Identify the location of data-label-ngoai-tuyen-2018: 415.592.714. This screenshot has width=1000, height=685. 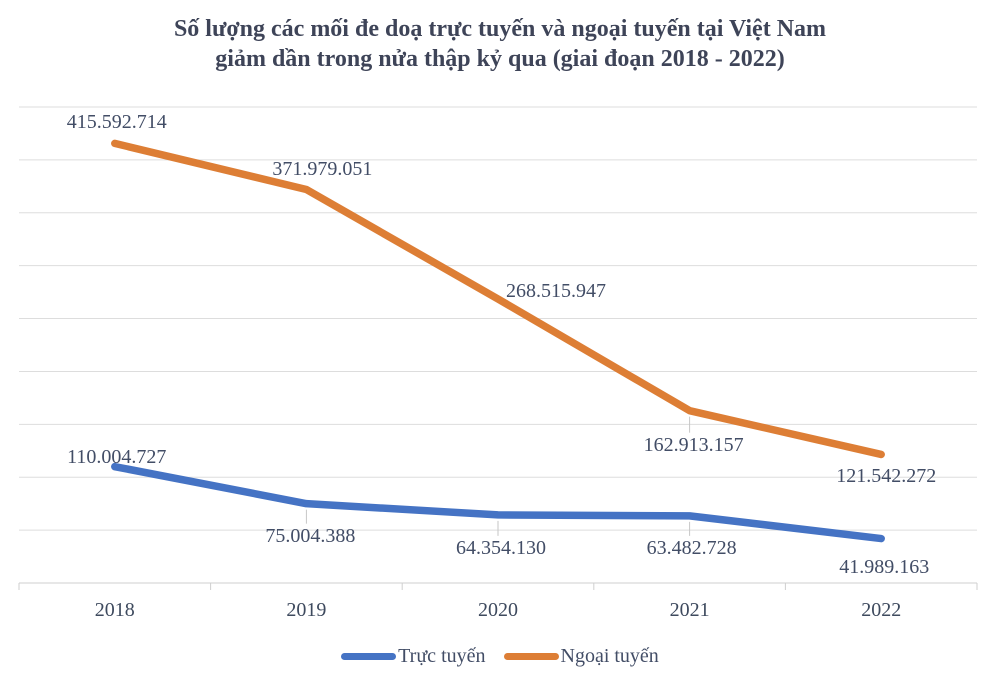
(116, 122).